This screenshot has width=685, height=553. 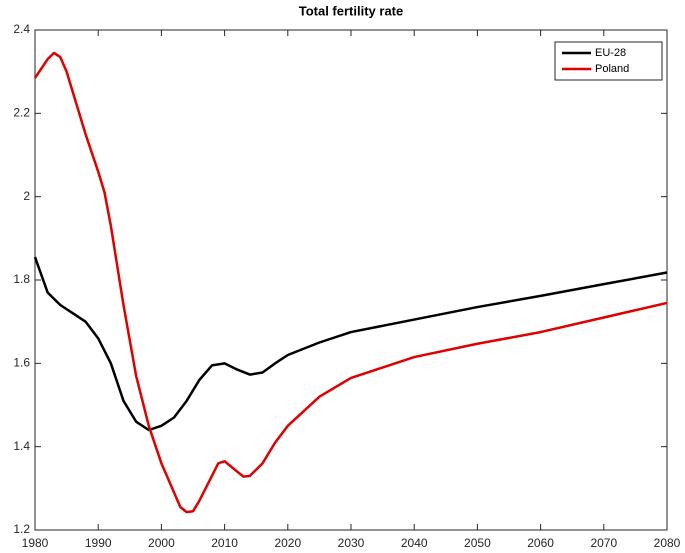 What do you see at coordinates (608, 61) in the screenshot?
I see `legend-box` at bounding box center [608, 61].